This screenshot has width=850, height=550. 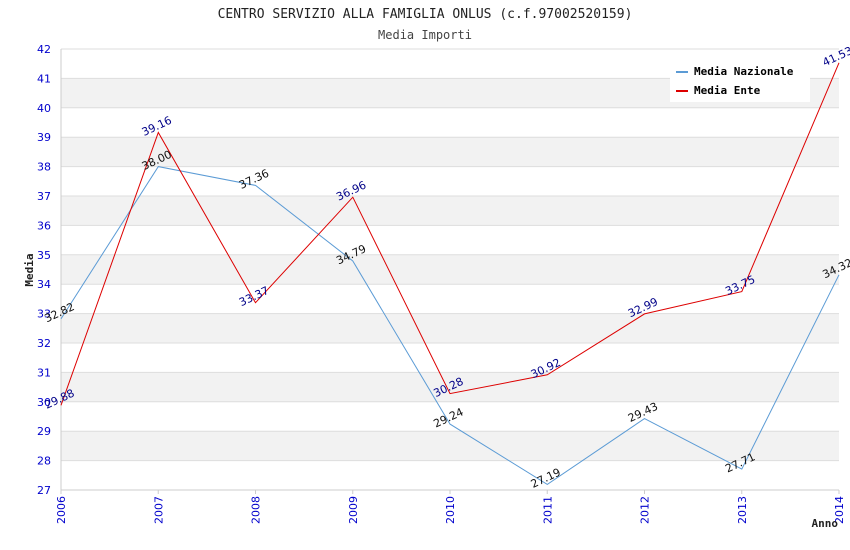 What do you see at coordinates (44, 137) in the screenshot?
I see `y-tick-label: 39` at bounding box center [44, 137].